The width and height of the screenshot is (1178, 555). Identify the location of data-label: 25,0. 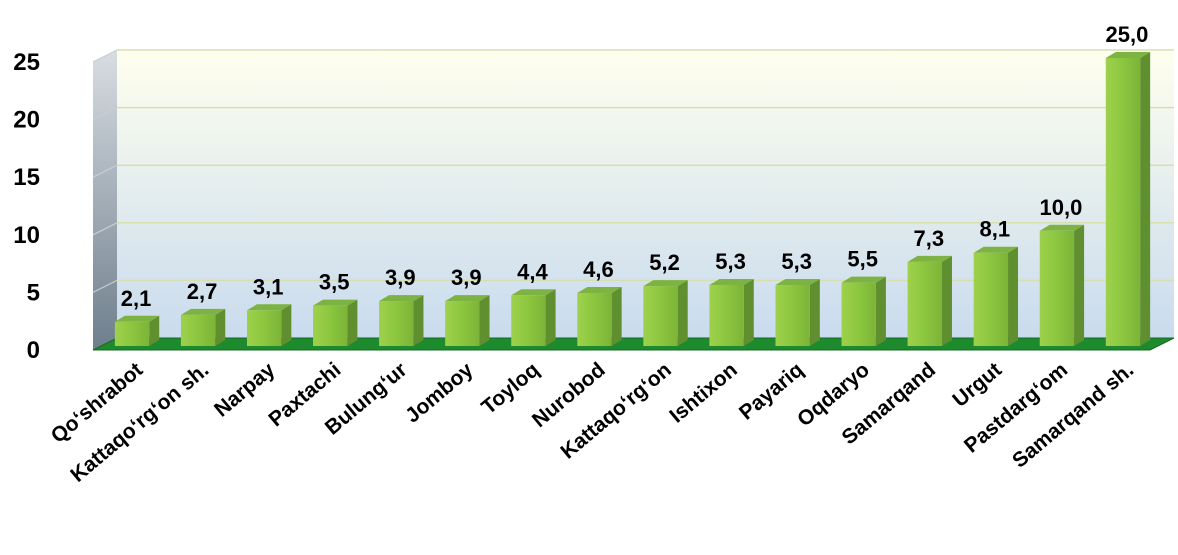
(1127, 34).